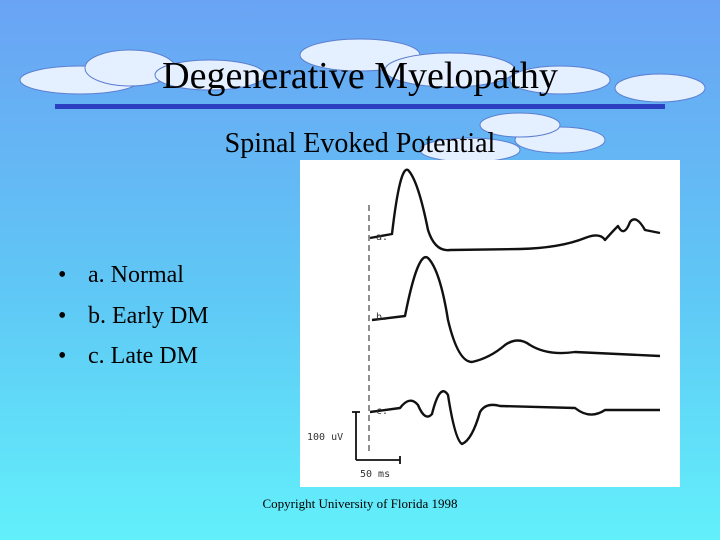 The height and width of the screenshot is (540, 720). I want to click on trace-c, so click(514, 418).